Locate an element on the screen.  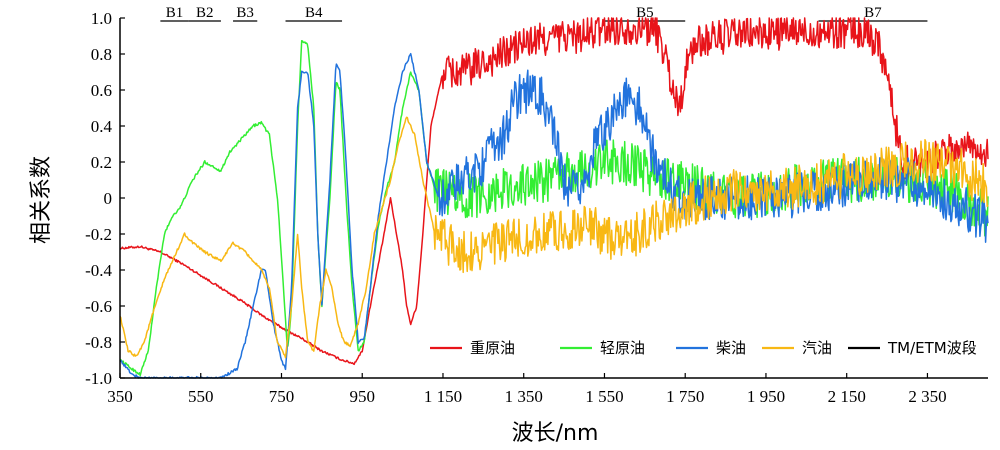
y-tick-label: -0.4 is located at coordinates (98, 270).